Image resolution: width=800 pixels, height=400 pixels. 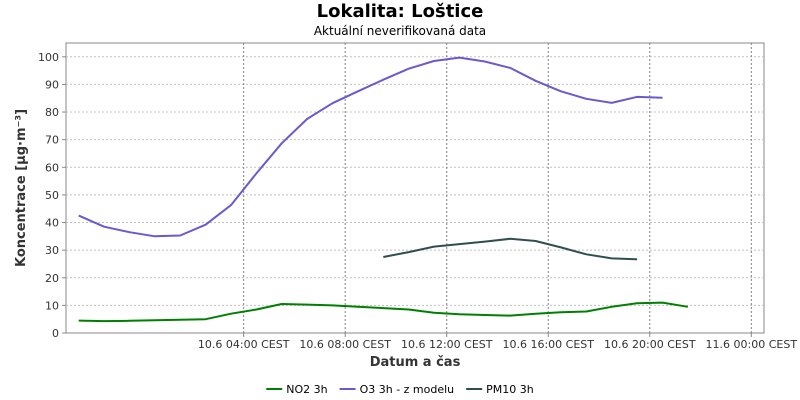 I want to click on legend: NO2 3h O3 3h - z modelu PM10 3h, so click(x=400, y=389).